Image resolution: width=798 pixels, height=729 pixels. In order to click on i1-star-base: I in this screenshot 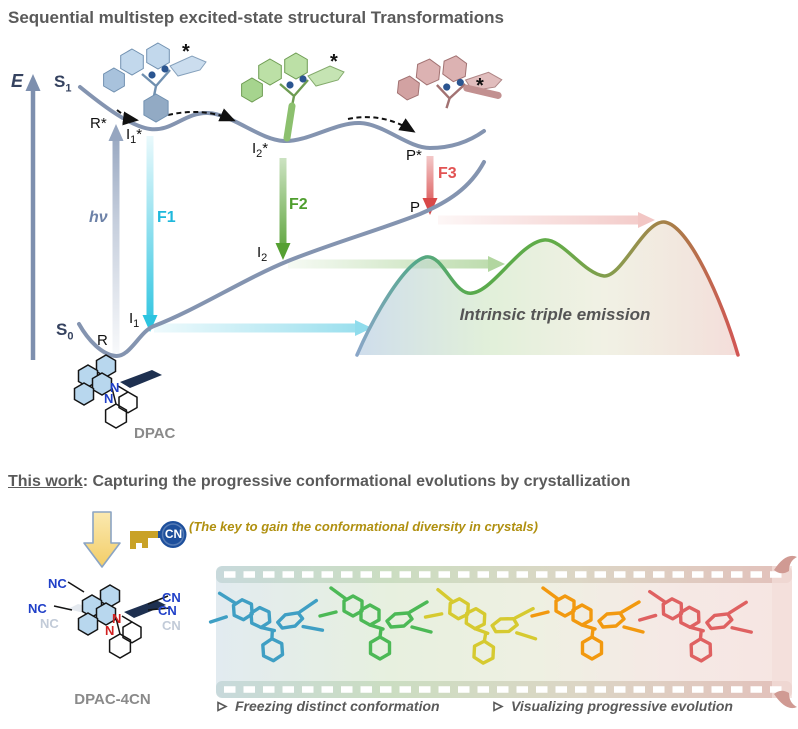, I will do `click(128, 134)`.